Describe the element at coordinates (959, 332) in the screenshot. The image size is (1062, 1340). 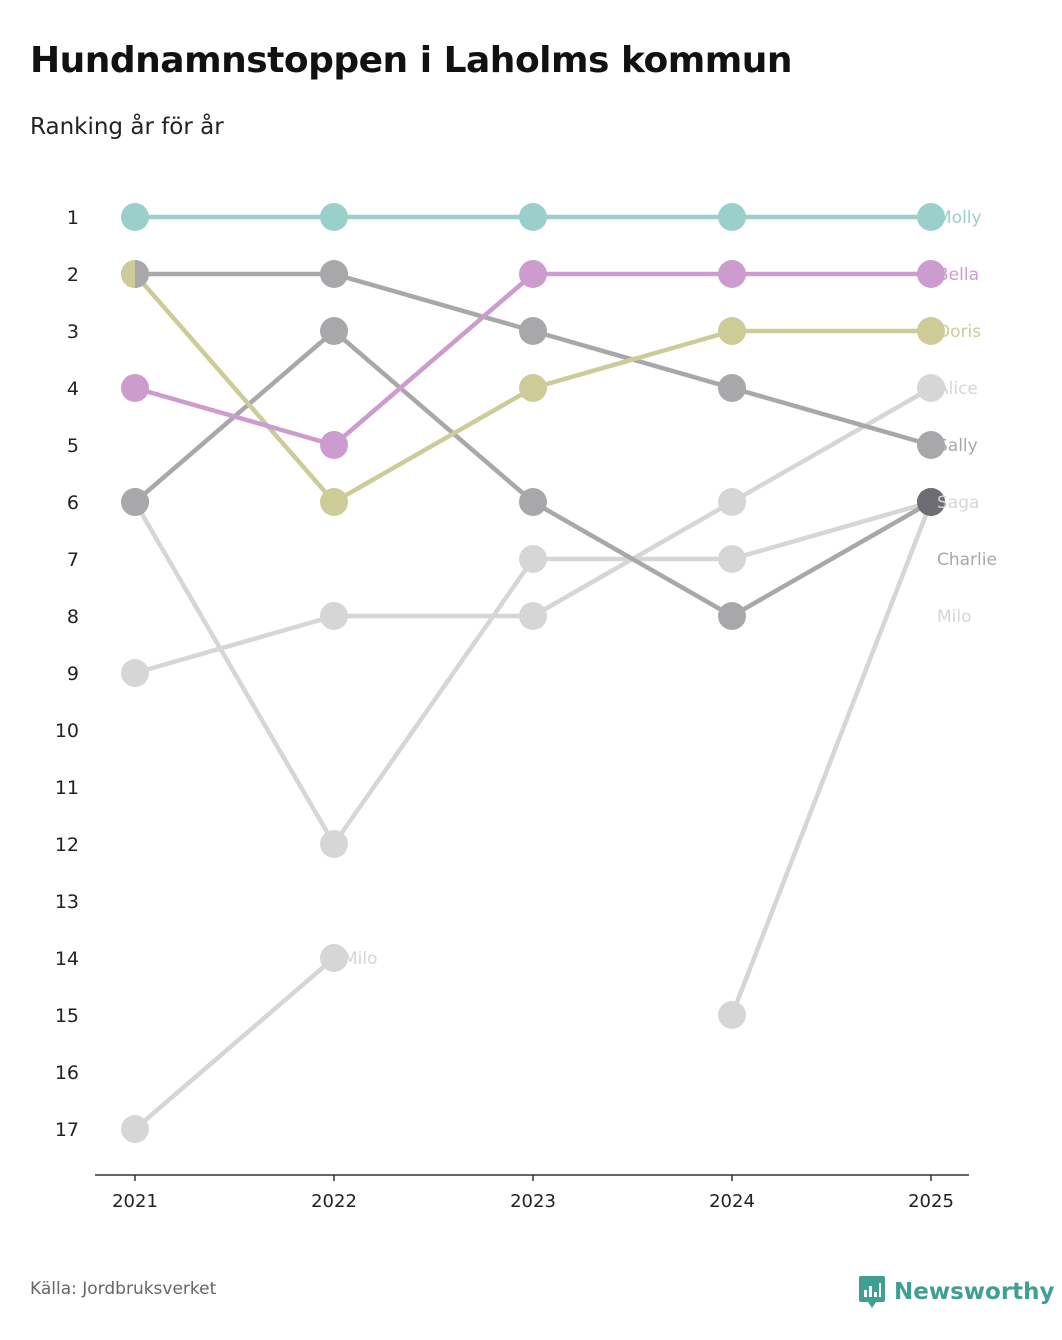
I see `series-end-label: Doris` at that location.